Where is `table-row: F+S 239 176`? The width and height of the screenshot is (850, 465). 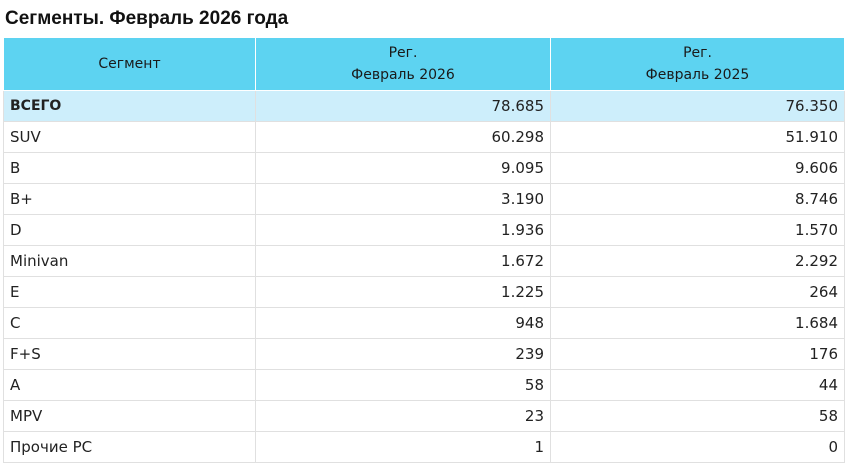
table-row: F+S 239 176 is located at coordinates (424, 354).